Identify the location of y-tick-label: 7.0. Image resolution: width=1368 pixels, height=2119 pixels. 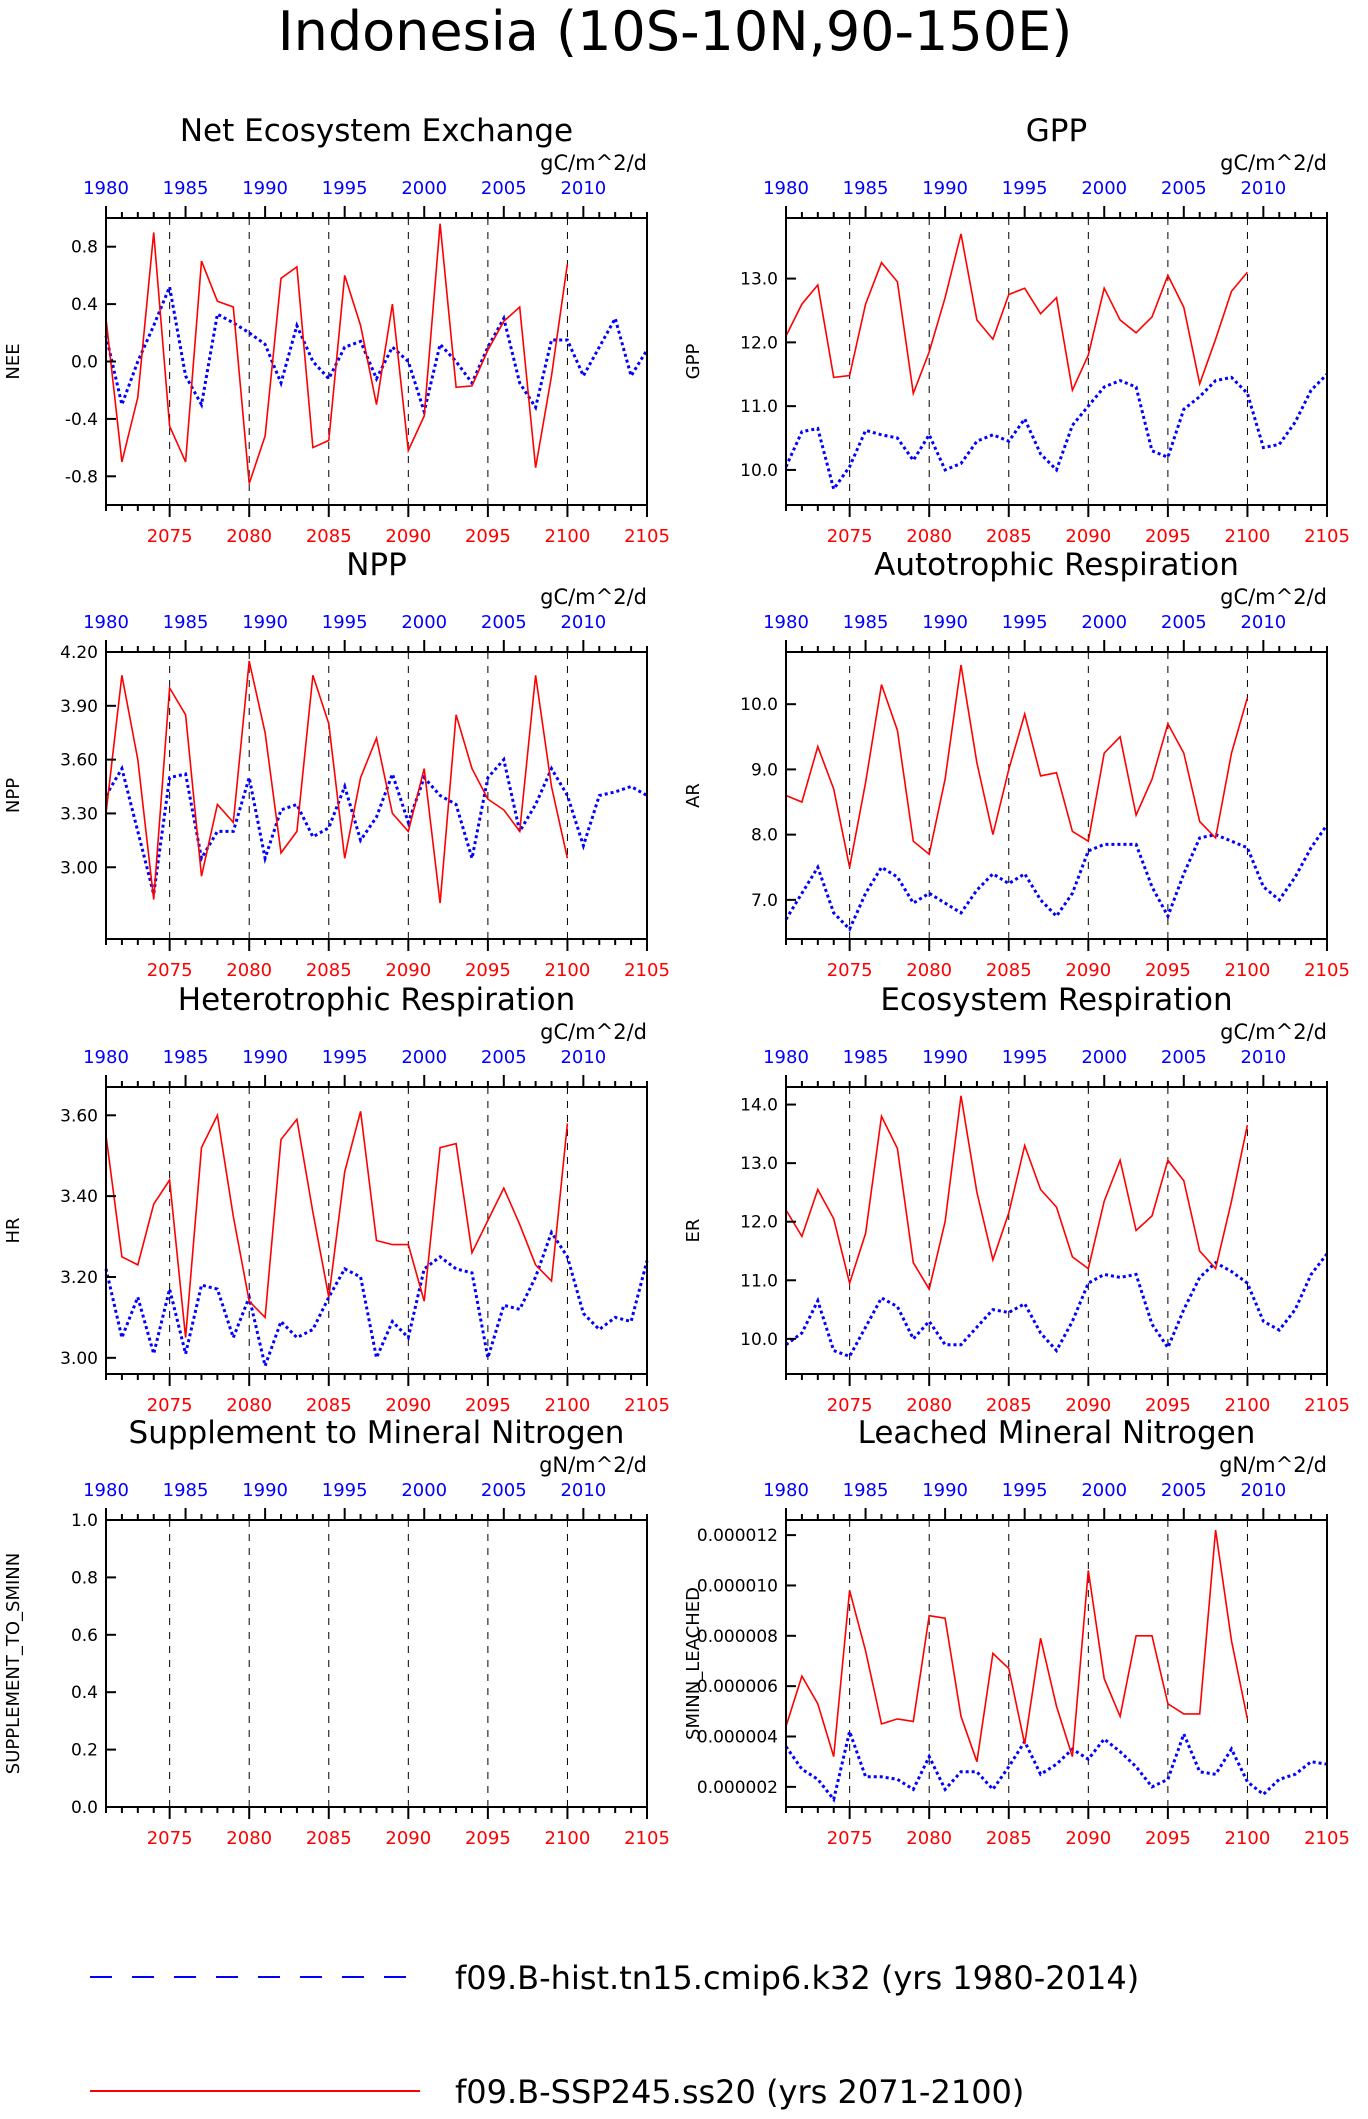
(764, 901).